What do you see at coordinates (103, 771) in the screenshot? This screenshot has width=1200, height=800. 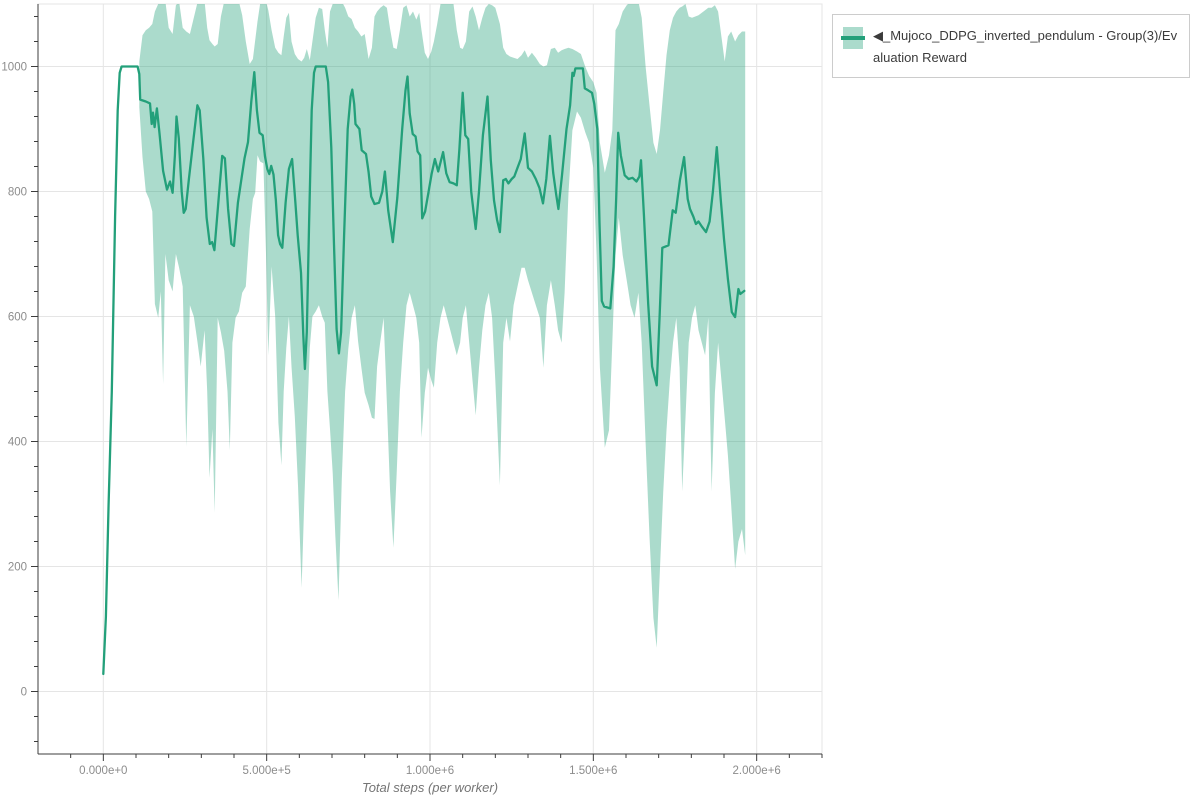 I see `x-tick-label: 0.000e+0` at bounding box center [103, 771].